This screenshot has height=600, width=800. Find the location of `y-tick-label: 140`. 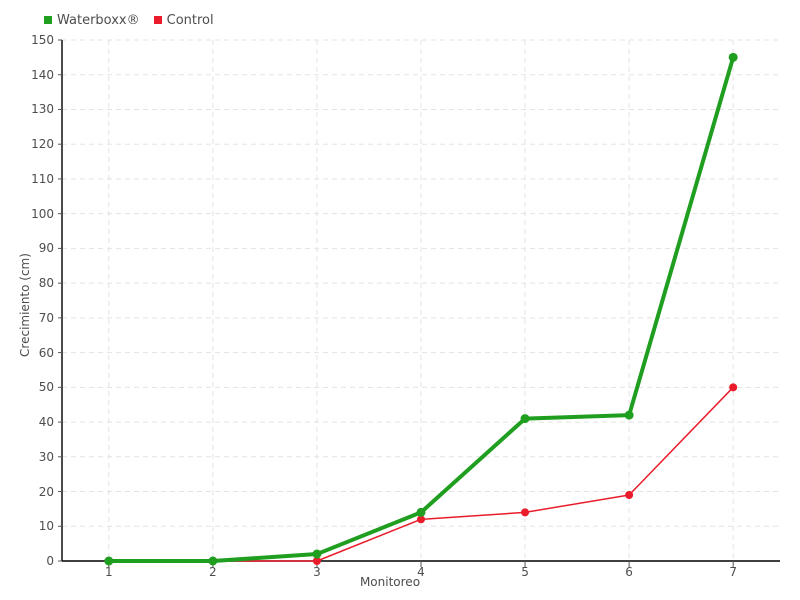

y-tick-label: 140 is located at coordinates (42, 74).